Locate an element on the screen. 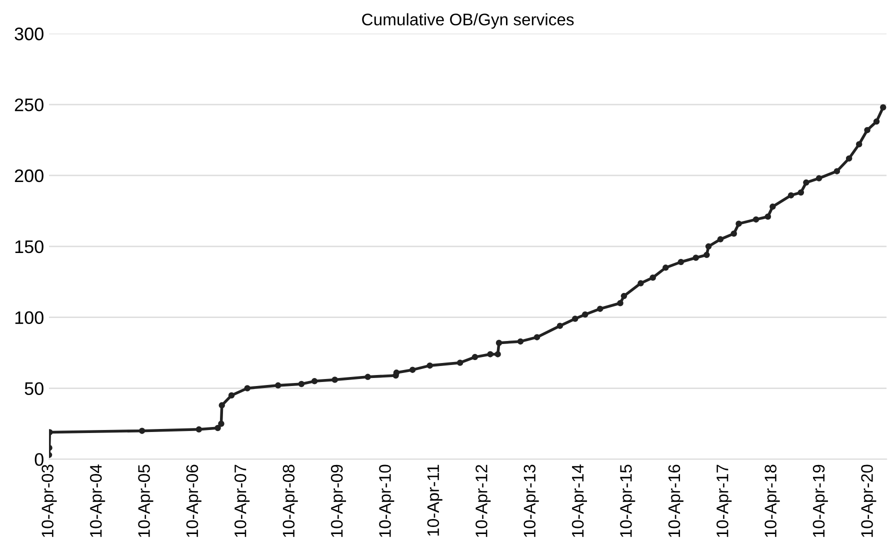 The image size is (891, 560). y-tick-label: 50 is located at coordinates (34, 388).